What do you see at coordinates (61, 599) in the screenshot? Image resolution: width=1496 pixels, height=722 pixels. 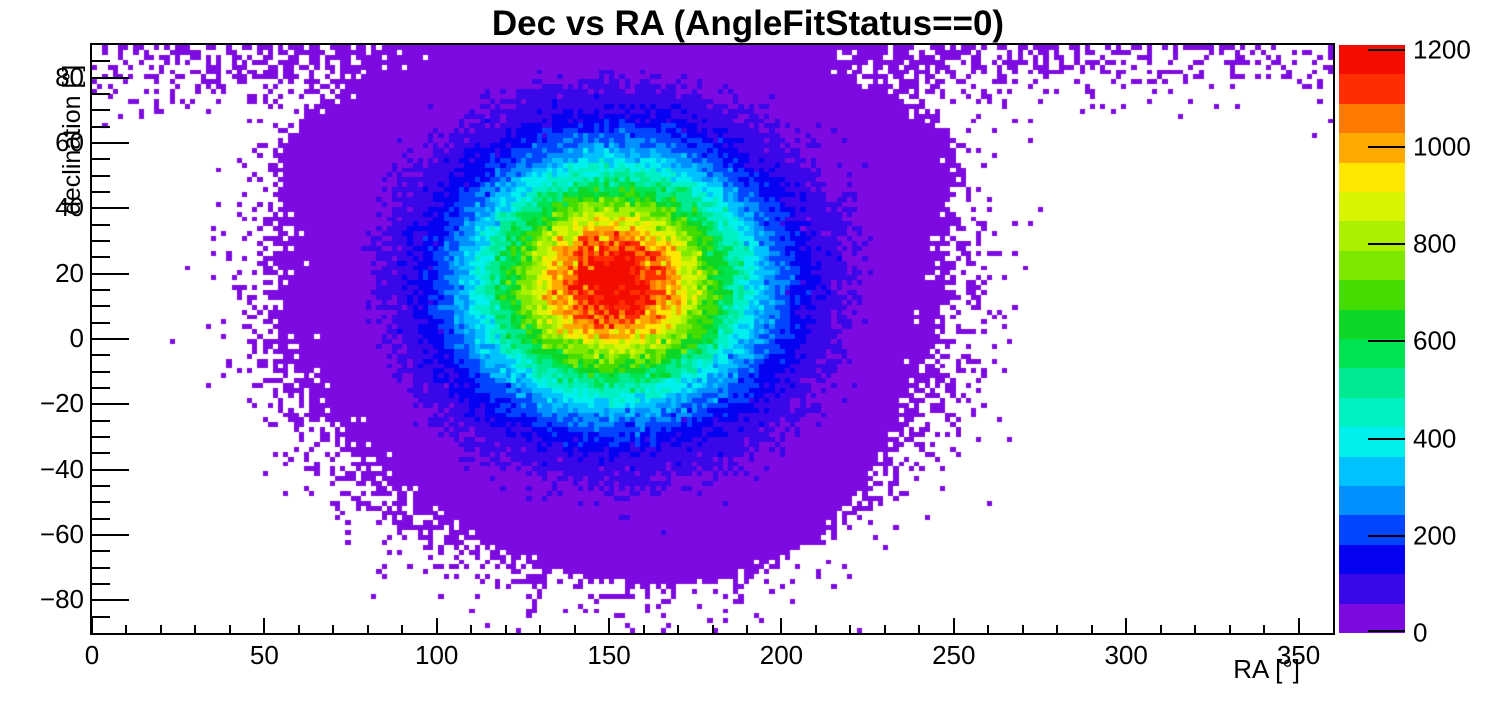 I see `y-tick-label: −80` at bounding box center [61, 599].